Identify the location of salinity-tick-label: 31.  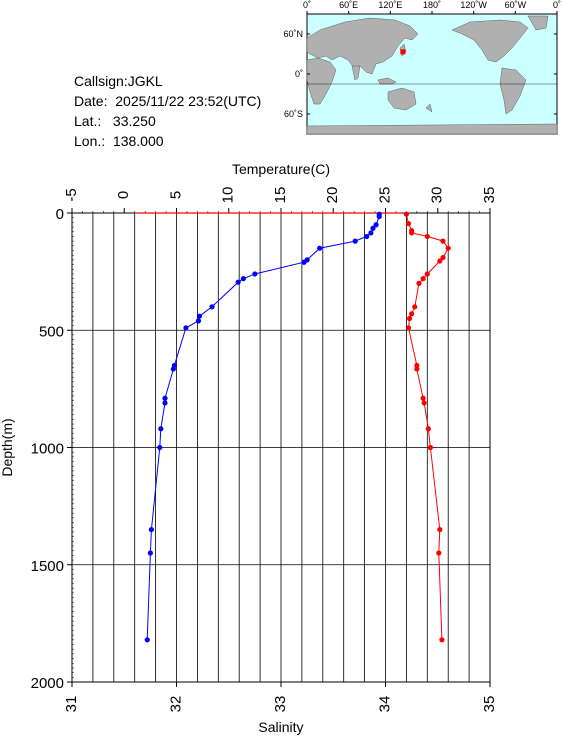
(71, 704).